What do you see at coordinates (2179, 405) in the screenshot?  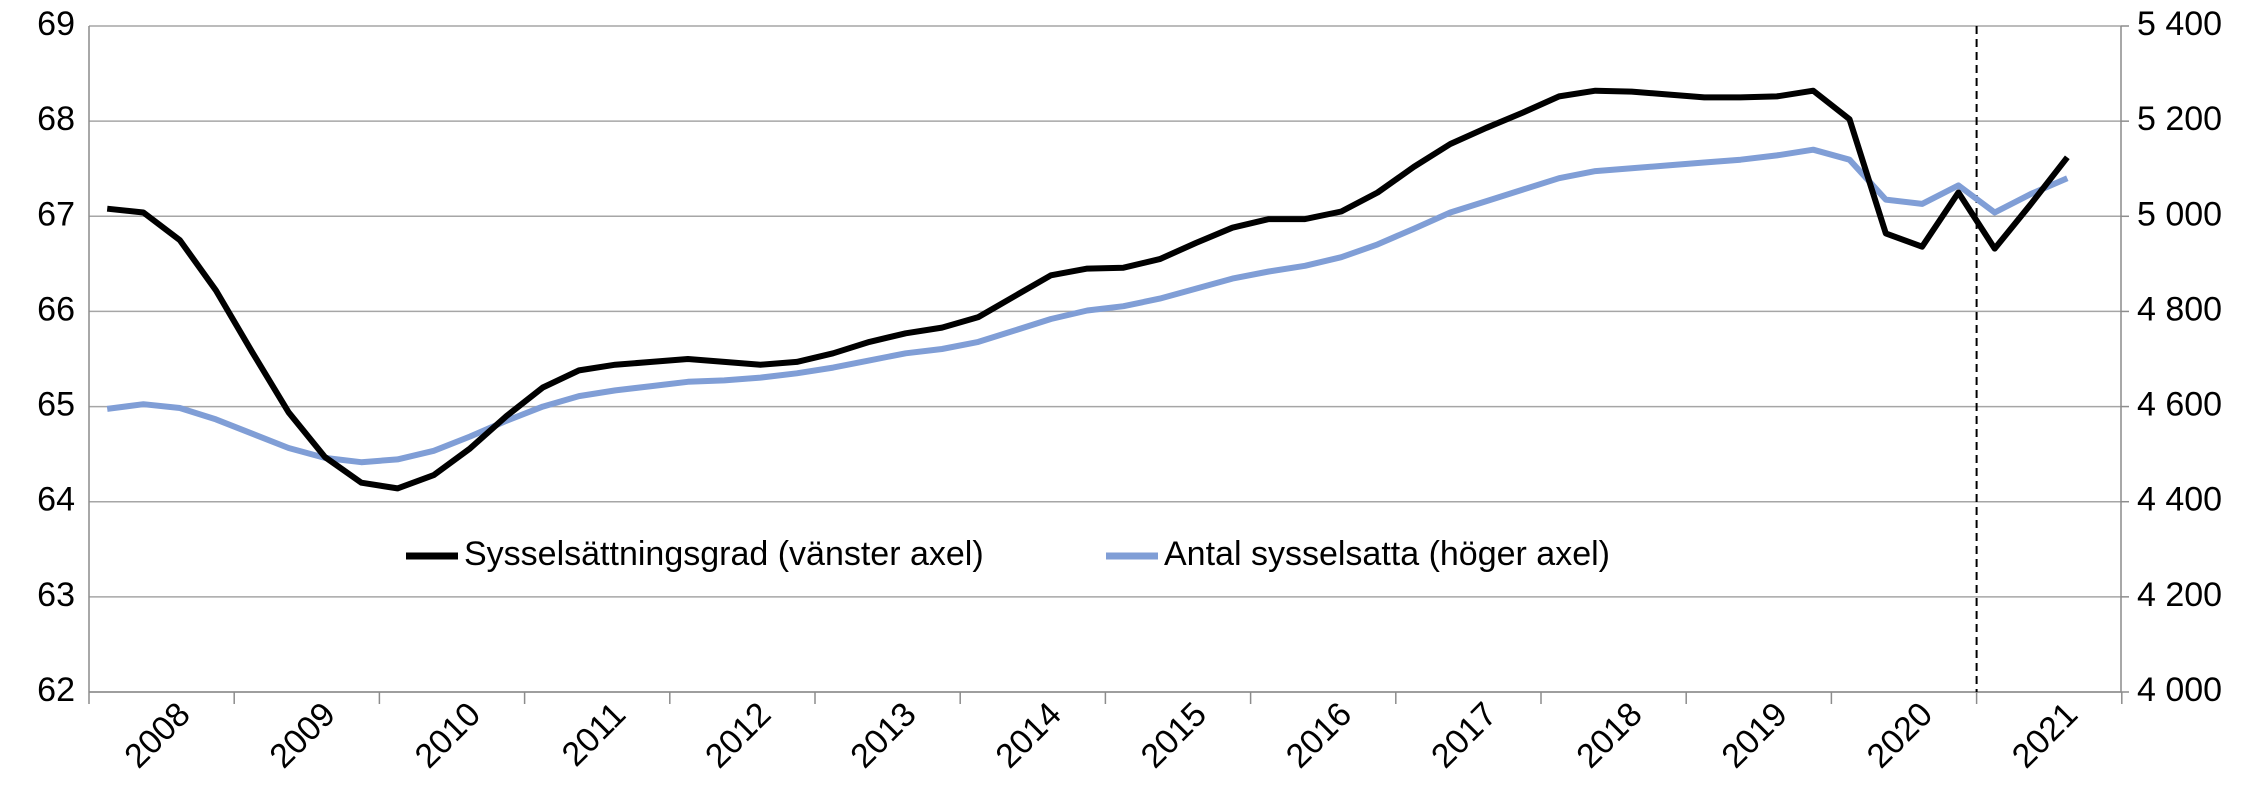 I see `y2-tick-label: 4 600` at bounding box center [2179, 405].